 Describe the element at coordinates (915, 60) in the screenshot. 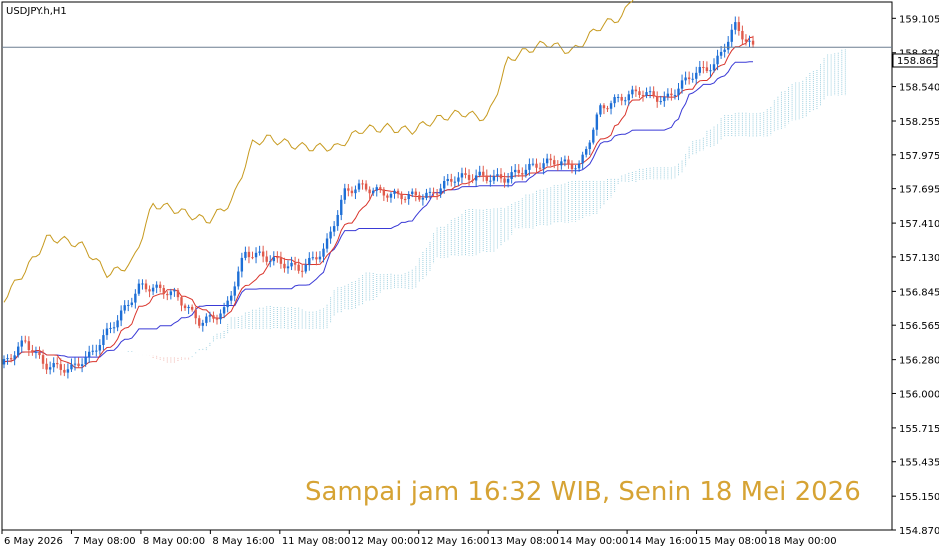

I see `current-price-box` at that location.